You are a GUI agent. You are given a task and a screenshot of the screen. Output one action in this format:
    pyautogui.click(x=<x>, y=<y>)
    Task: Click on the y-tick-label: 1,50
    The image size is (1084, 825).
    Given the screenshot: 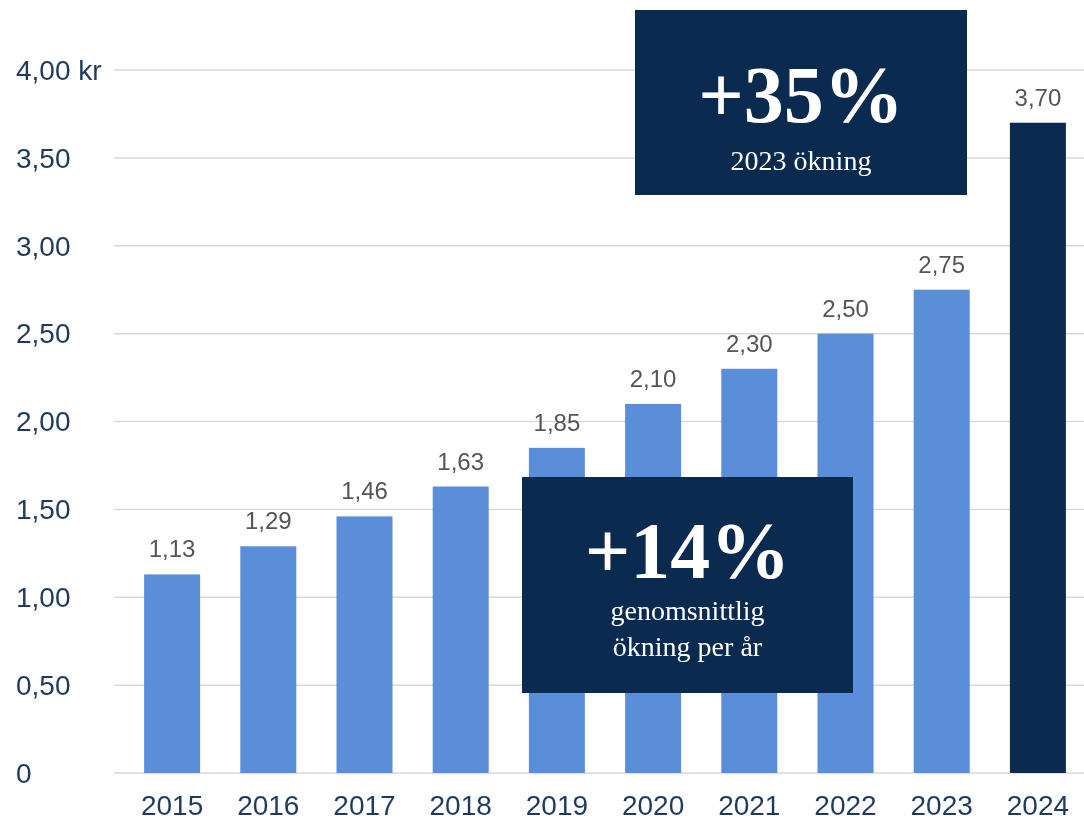 What is the action you would take?
    pyautogui.click(x=43, y=510)
    